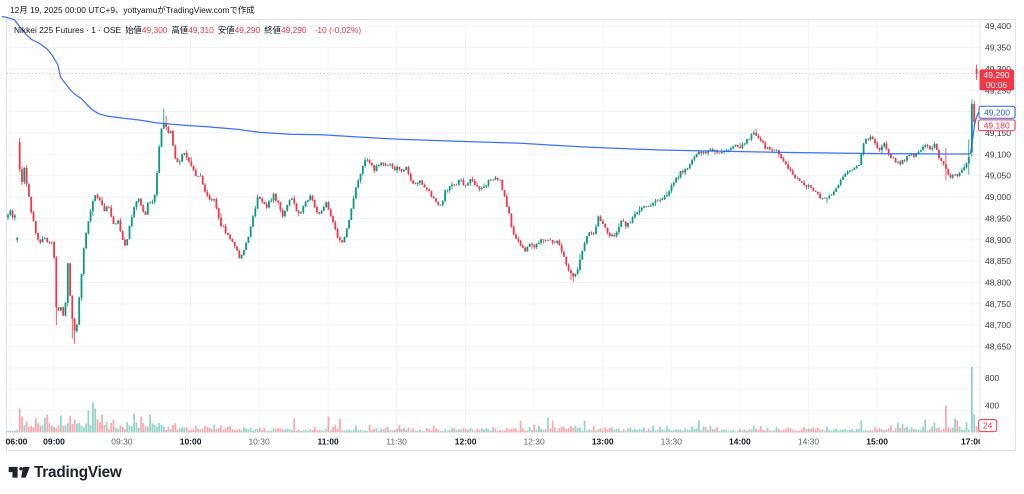  What do you see at coordinates (992, 378) in the screenshot?
I see `svg-text: 800` at bounding box center [992, 378].